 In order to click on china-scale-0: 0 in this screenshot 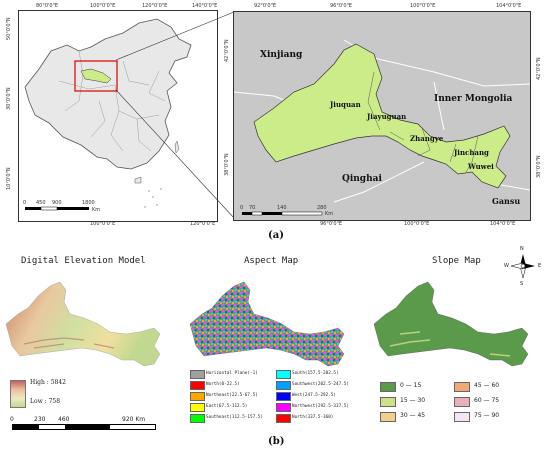, I will do `click(25, 203)`.